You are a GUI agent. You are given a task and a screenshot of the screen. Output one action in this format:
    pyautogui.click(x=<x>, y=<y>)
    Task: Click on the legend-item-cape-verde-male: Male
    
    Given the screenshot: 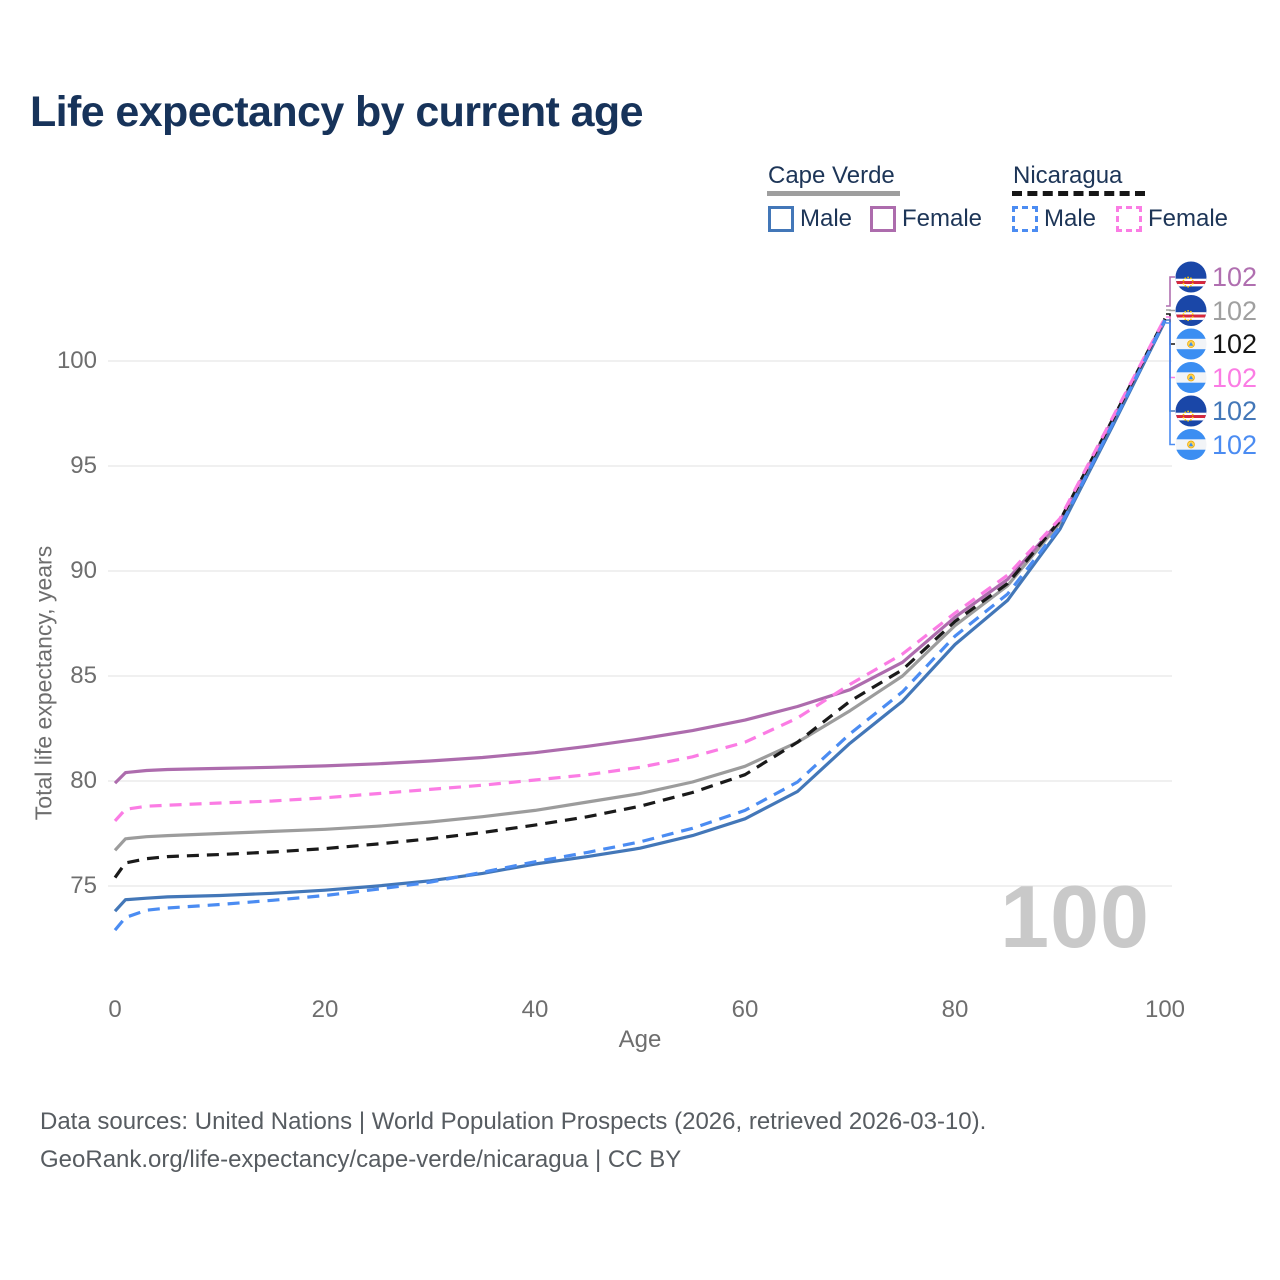 What is the action you would take?
    pyautogui.click(x=810, y=219)
    